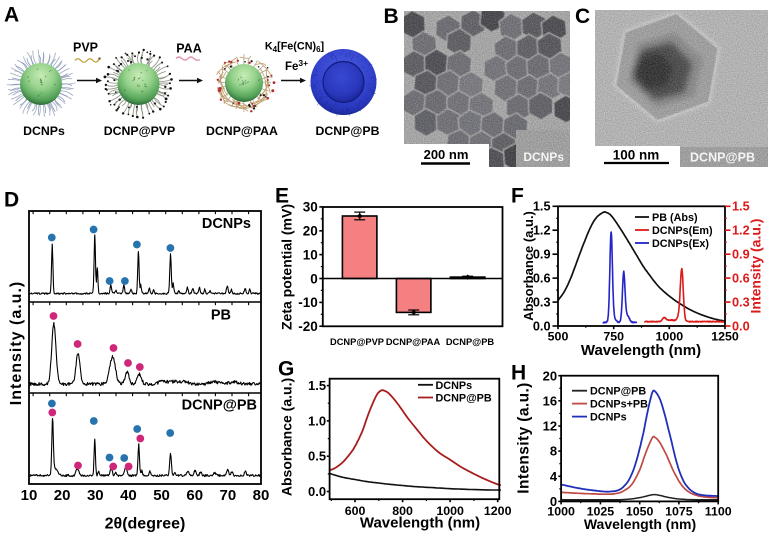 This screenshot has width=768, height=545. What do you see at coordinates (221, 316) in the screenshot?
I see `svg-text: PB` at bounding box center [221, 316].